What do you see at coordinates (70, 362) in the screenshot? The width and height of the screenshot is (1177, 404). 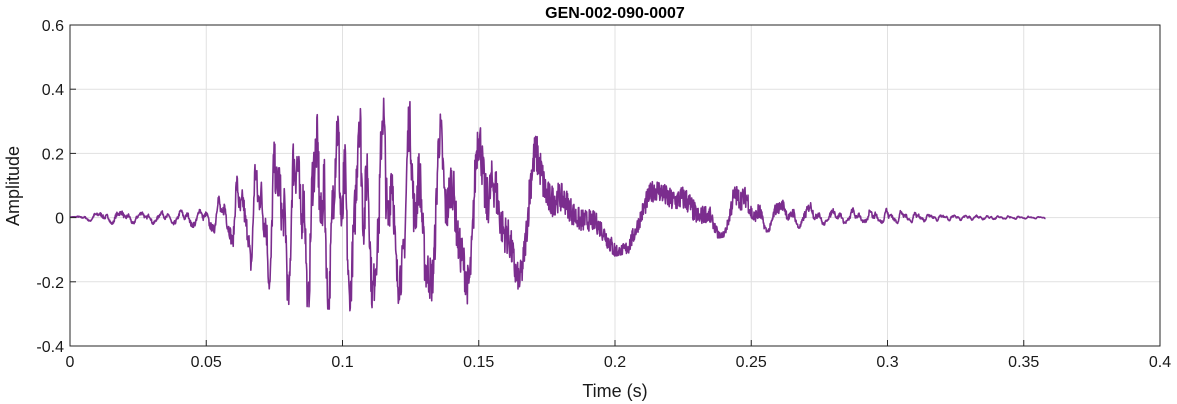 I see `x-tick-label: 0` at bounding box center [70, 362].